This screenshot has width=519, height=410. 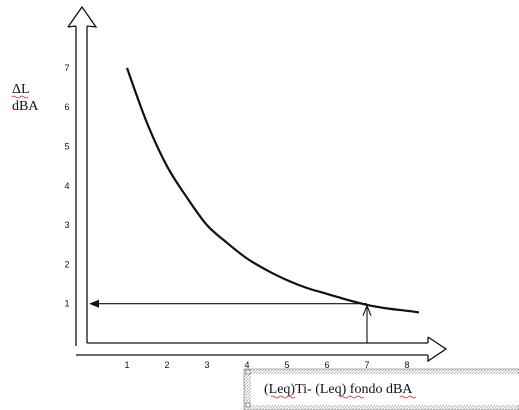 I want to click on x-axis-arrowhead, so click(x=437, y=349).